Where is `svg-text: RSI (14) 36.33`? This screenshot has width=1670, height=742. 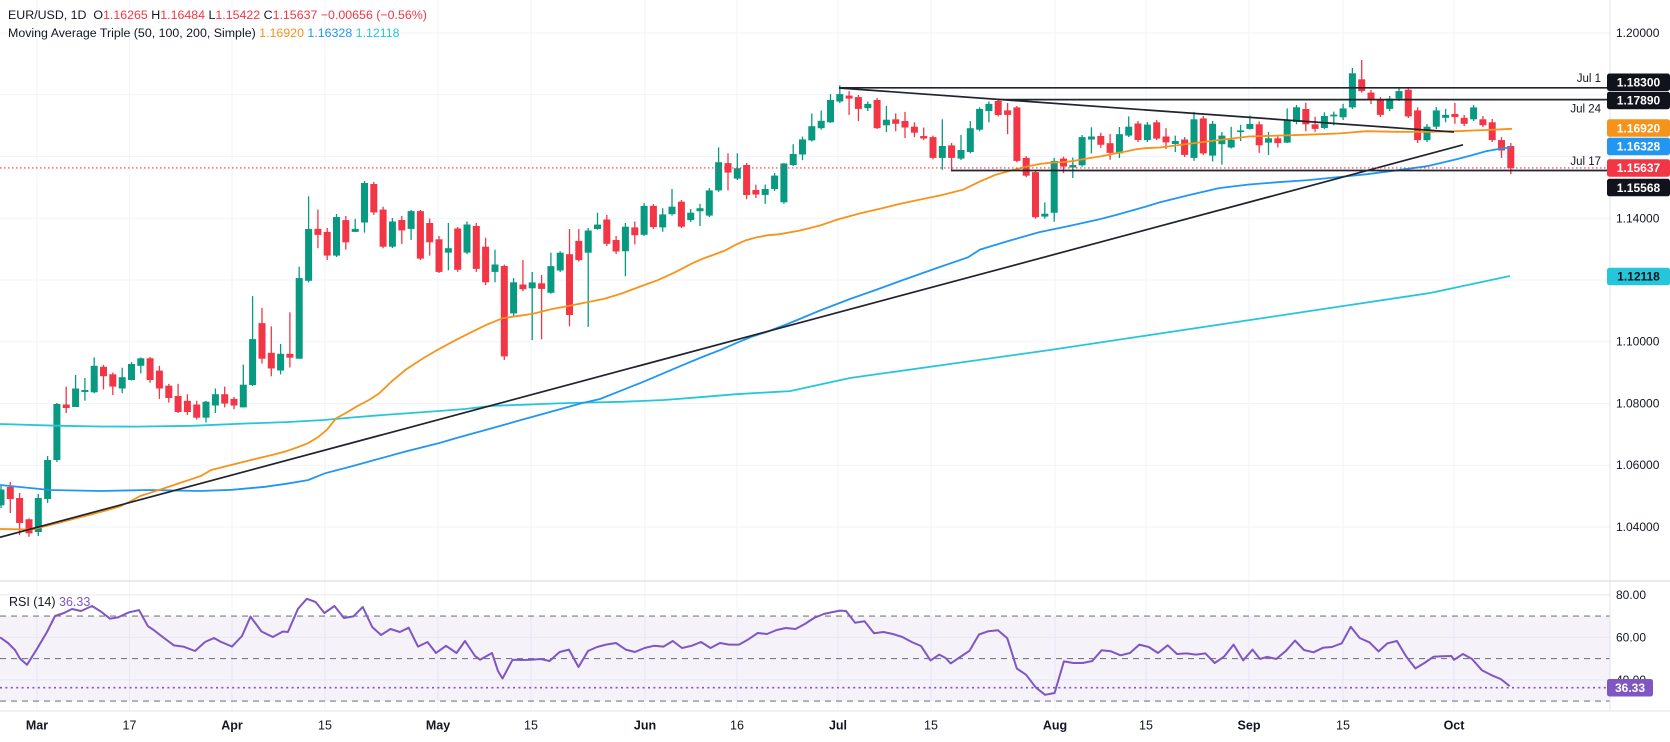
svg-text: RSI (14) 36.33 is located at coordinates (49, 602).